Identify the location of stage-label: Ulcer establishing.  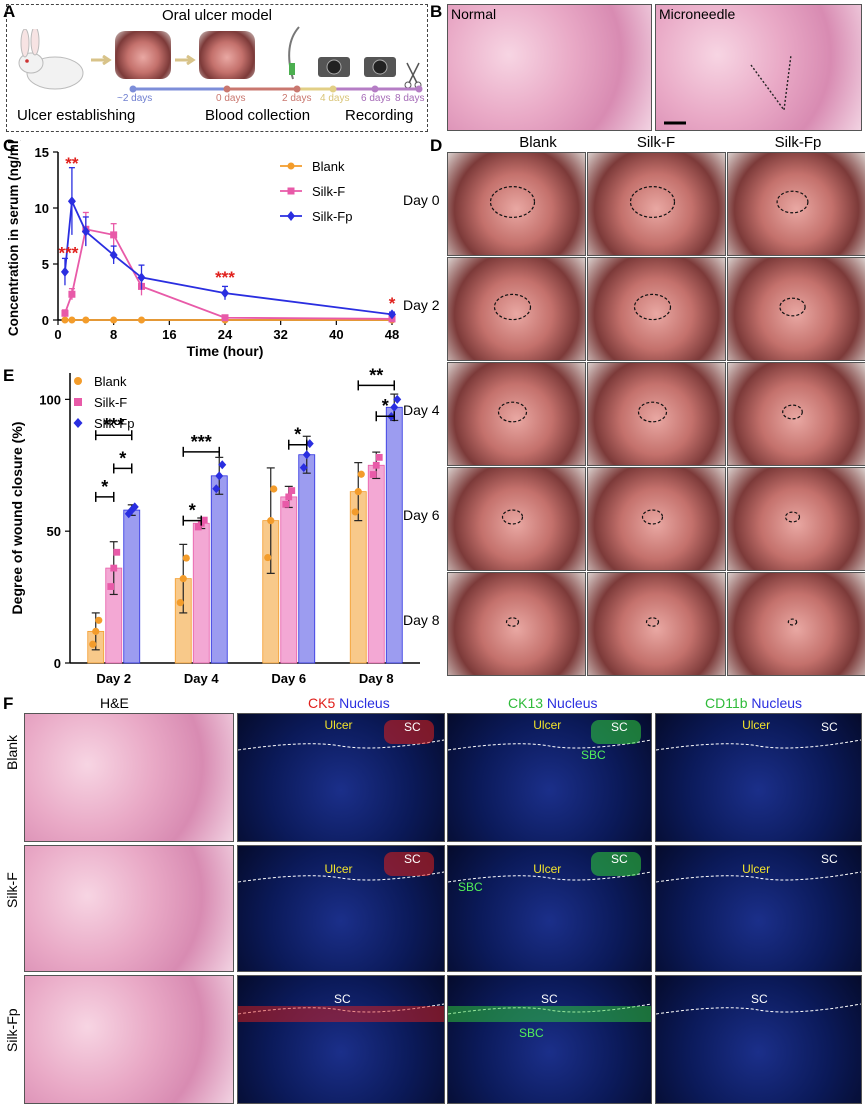
(76, 115).